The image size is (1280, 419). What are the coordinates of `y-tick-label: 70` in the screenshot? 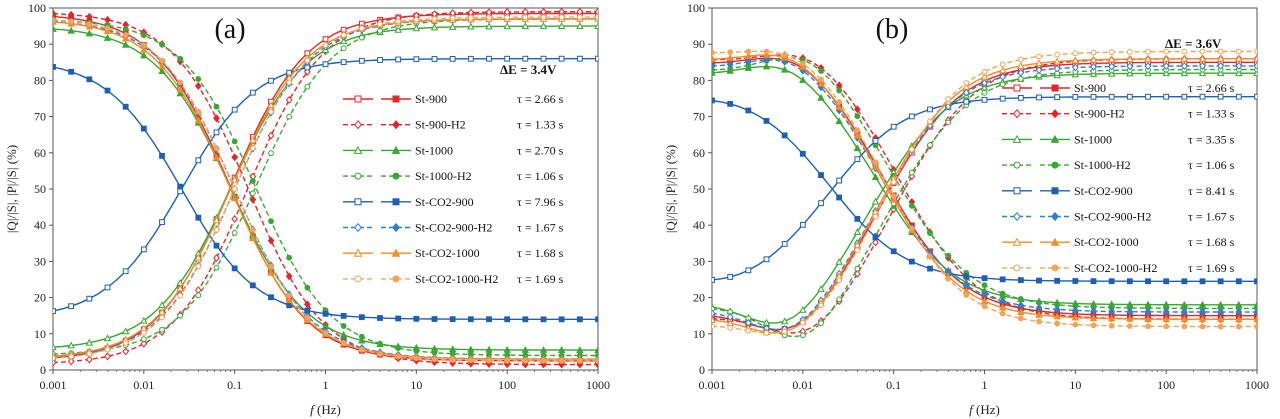 It's located at (699, 117).